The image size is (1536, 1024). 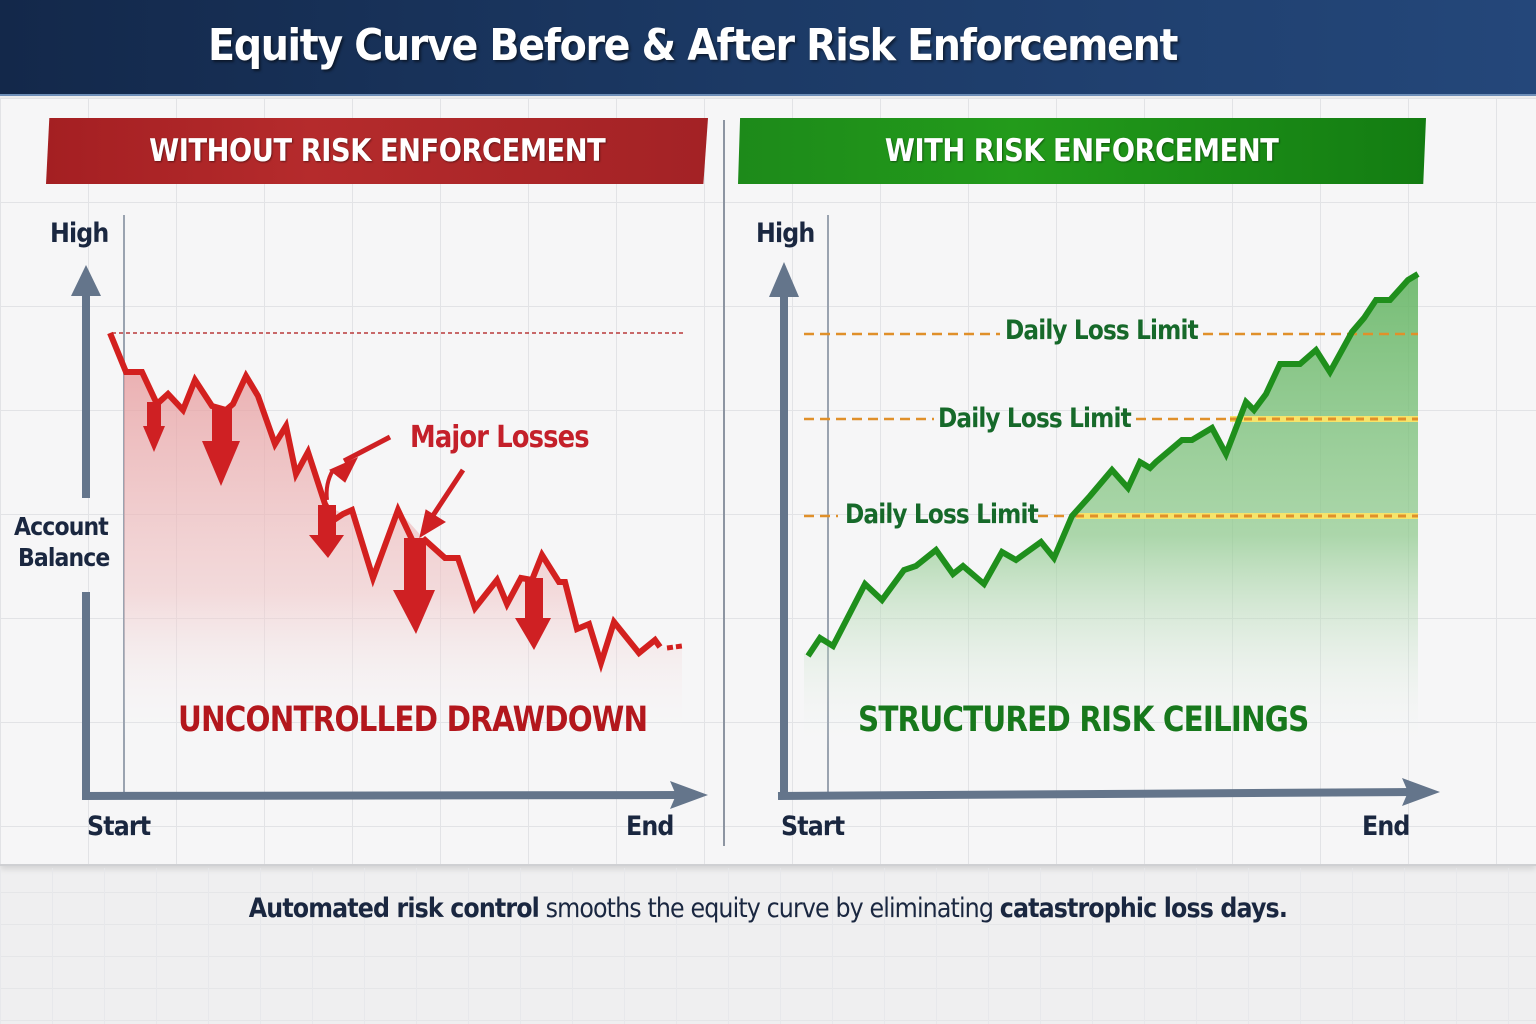 What do you see at coordinates (64, 557) in the screenshot?
I see `left-y-axis-title-line2: Balance` at bounding box center [64, 557].